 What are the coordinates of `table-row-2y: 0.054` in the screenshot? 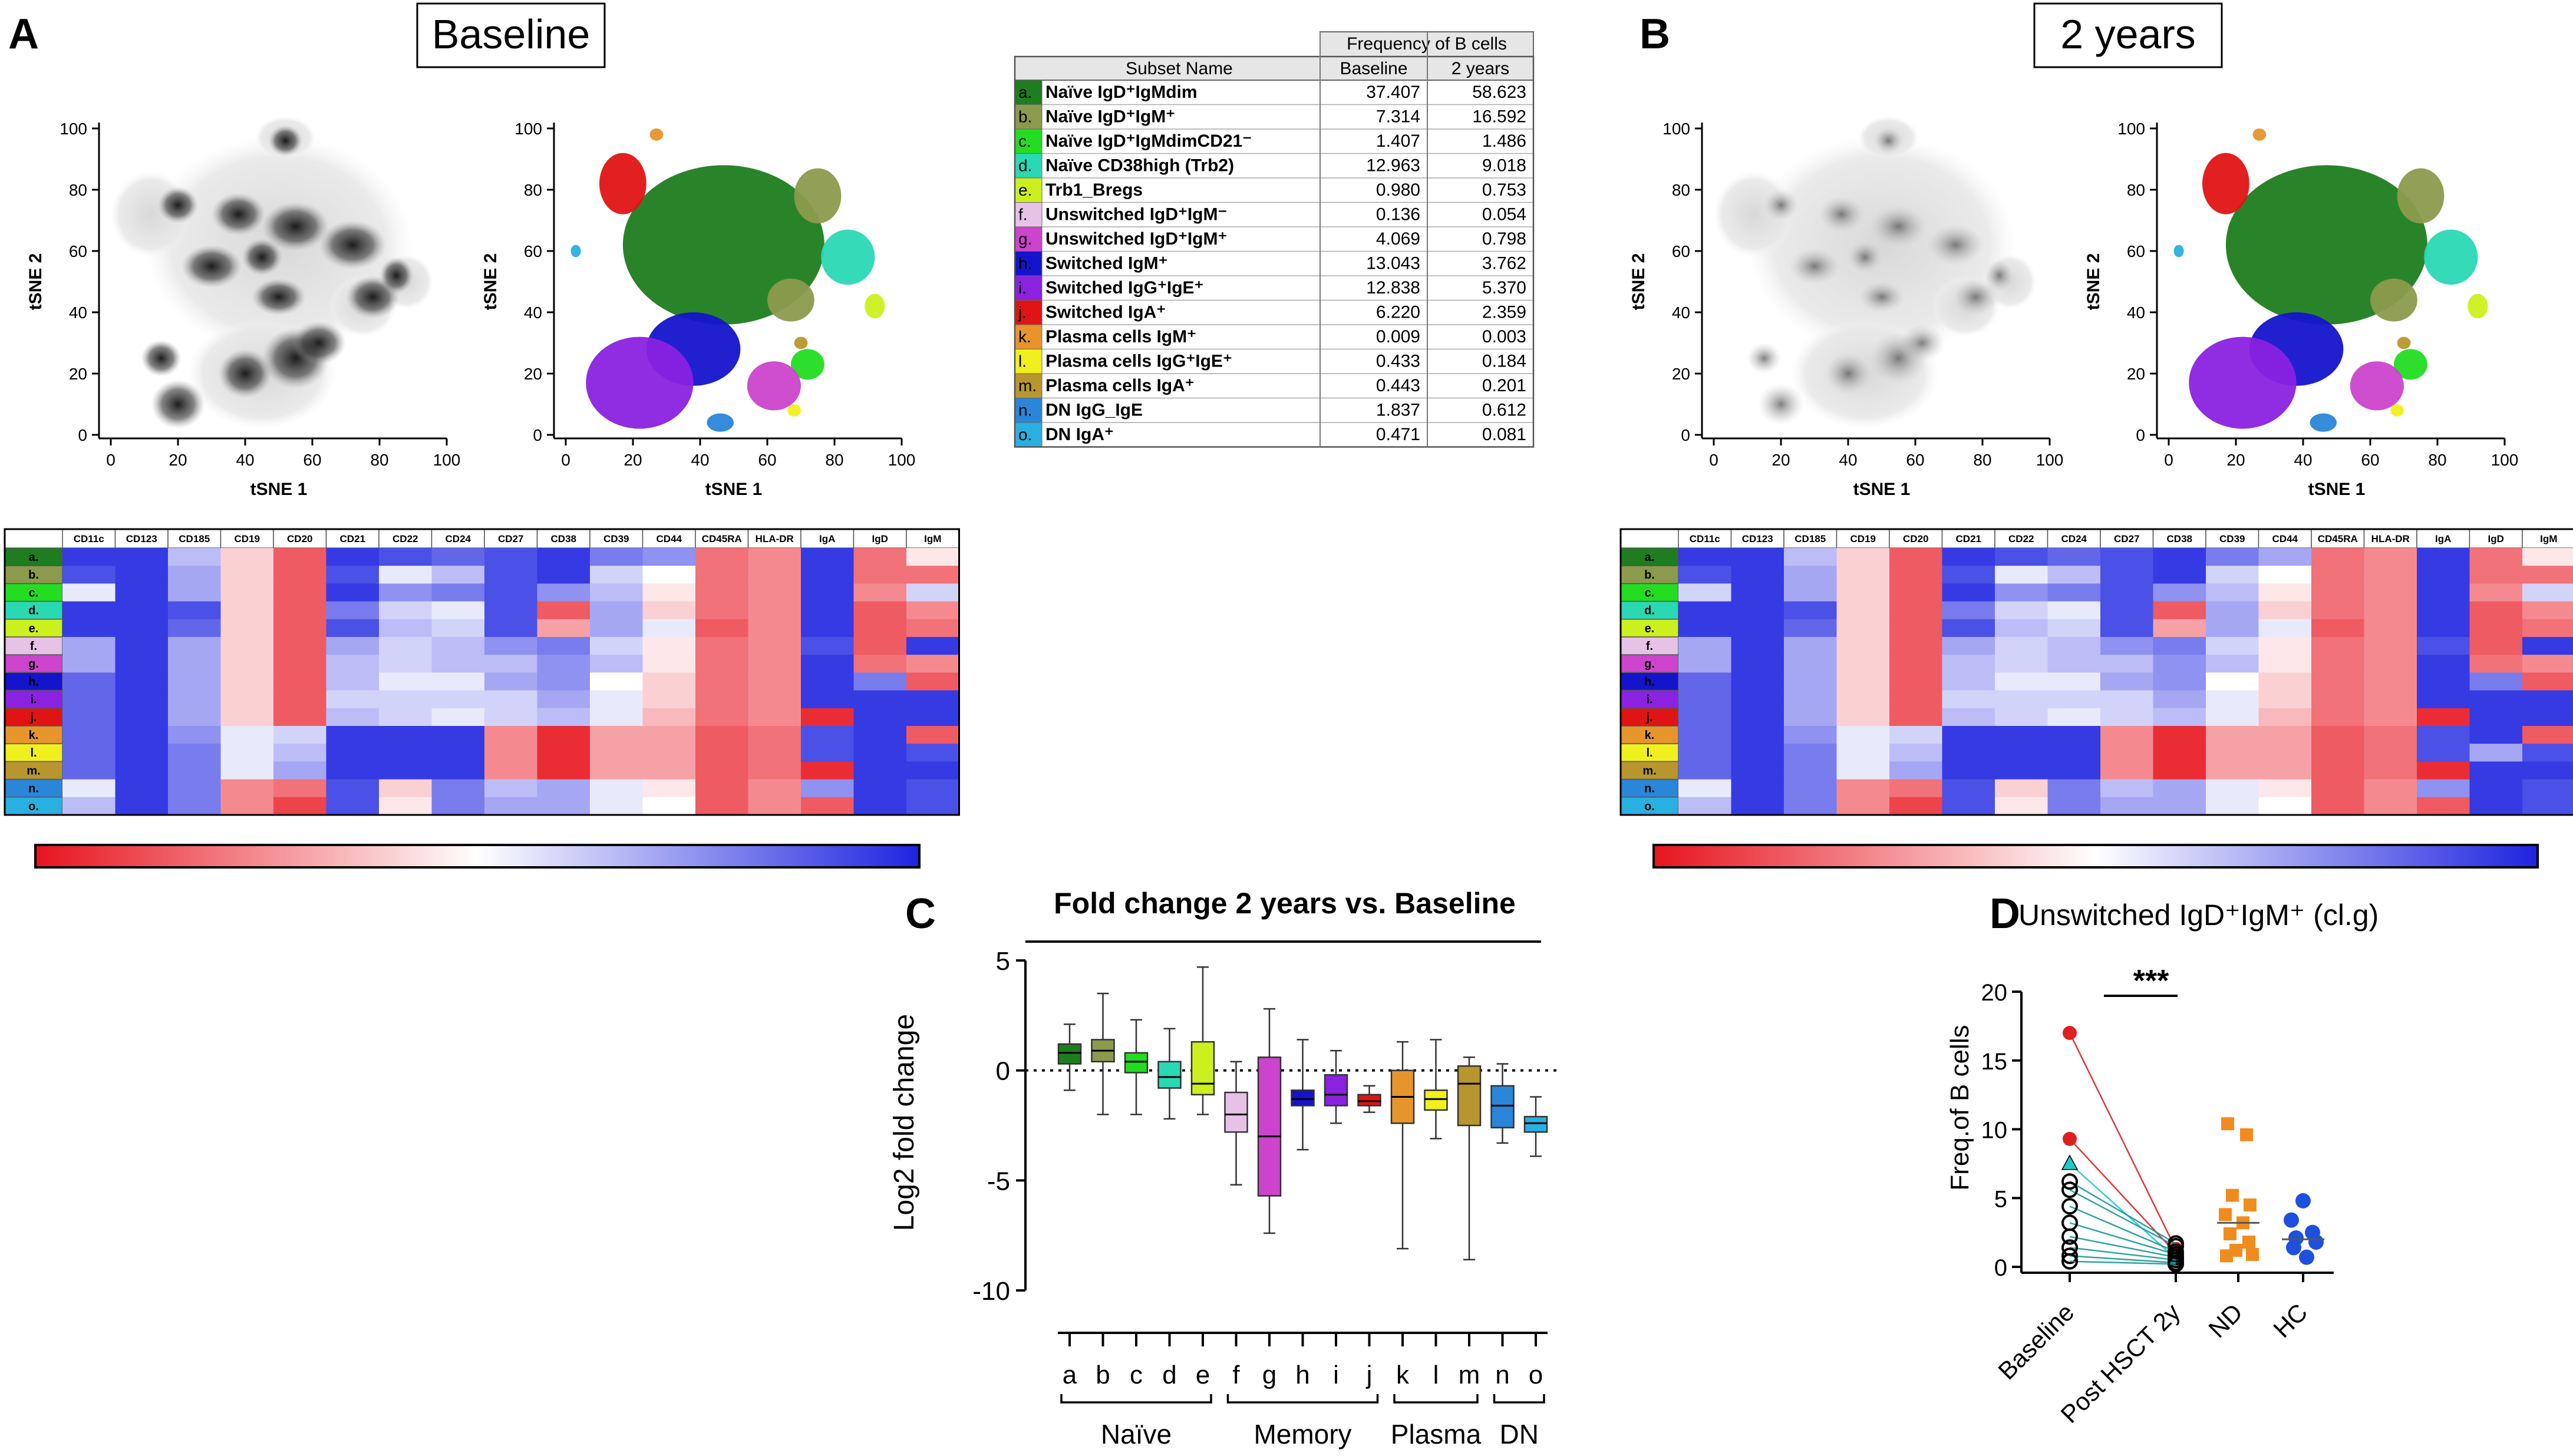 It's located at (1504, 214).